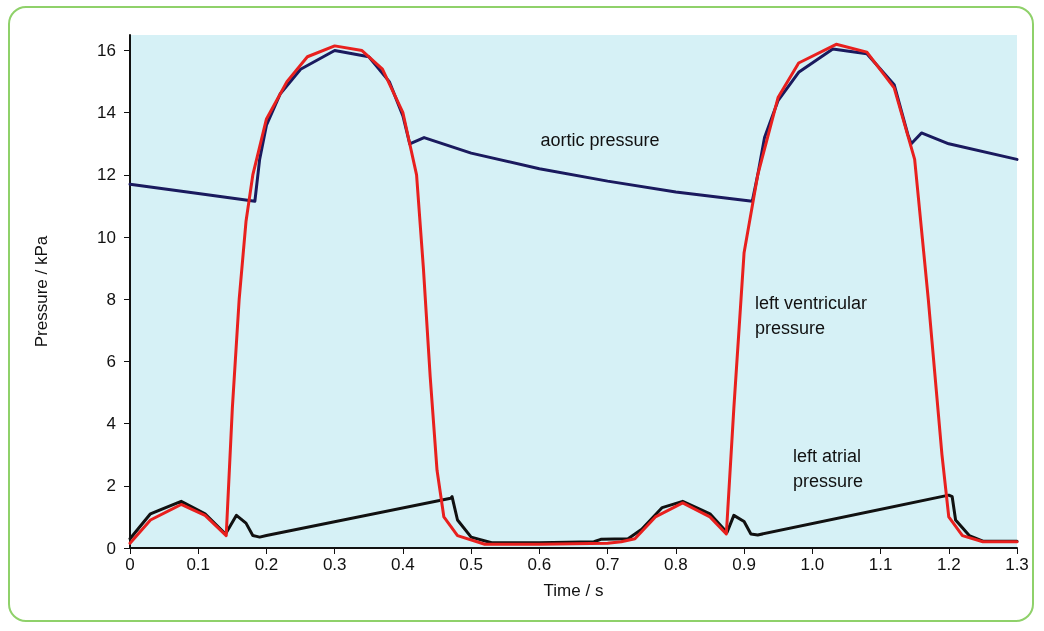  I want to click on y-tick-label: 10, so click(106, 237).